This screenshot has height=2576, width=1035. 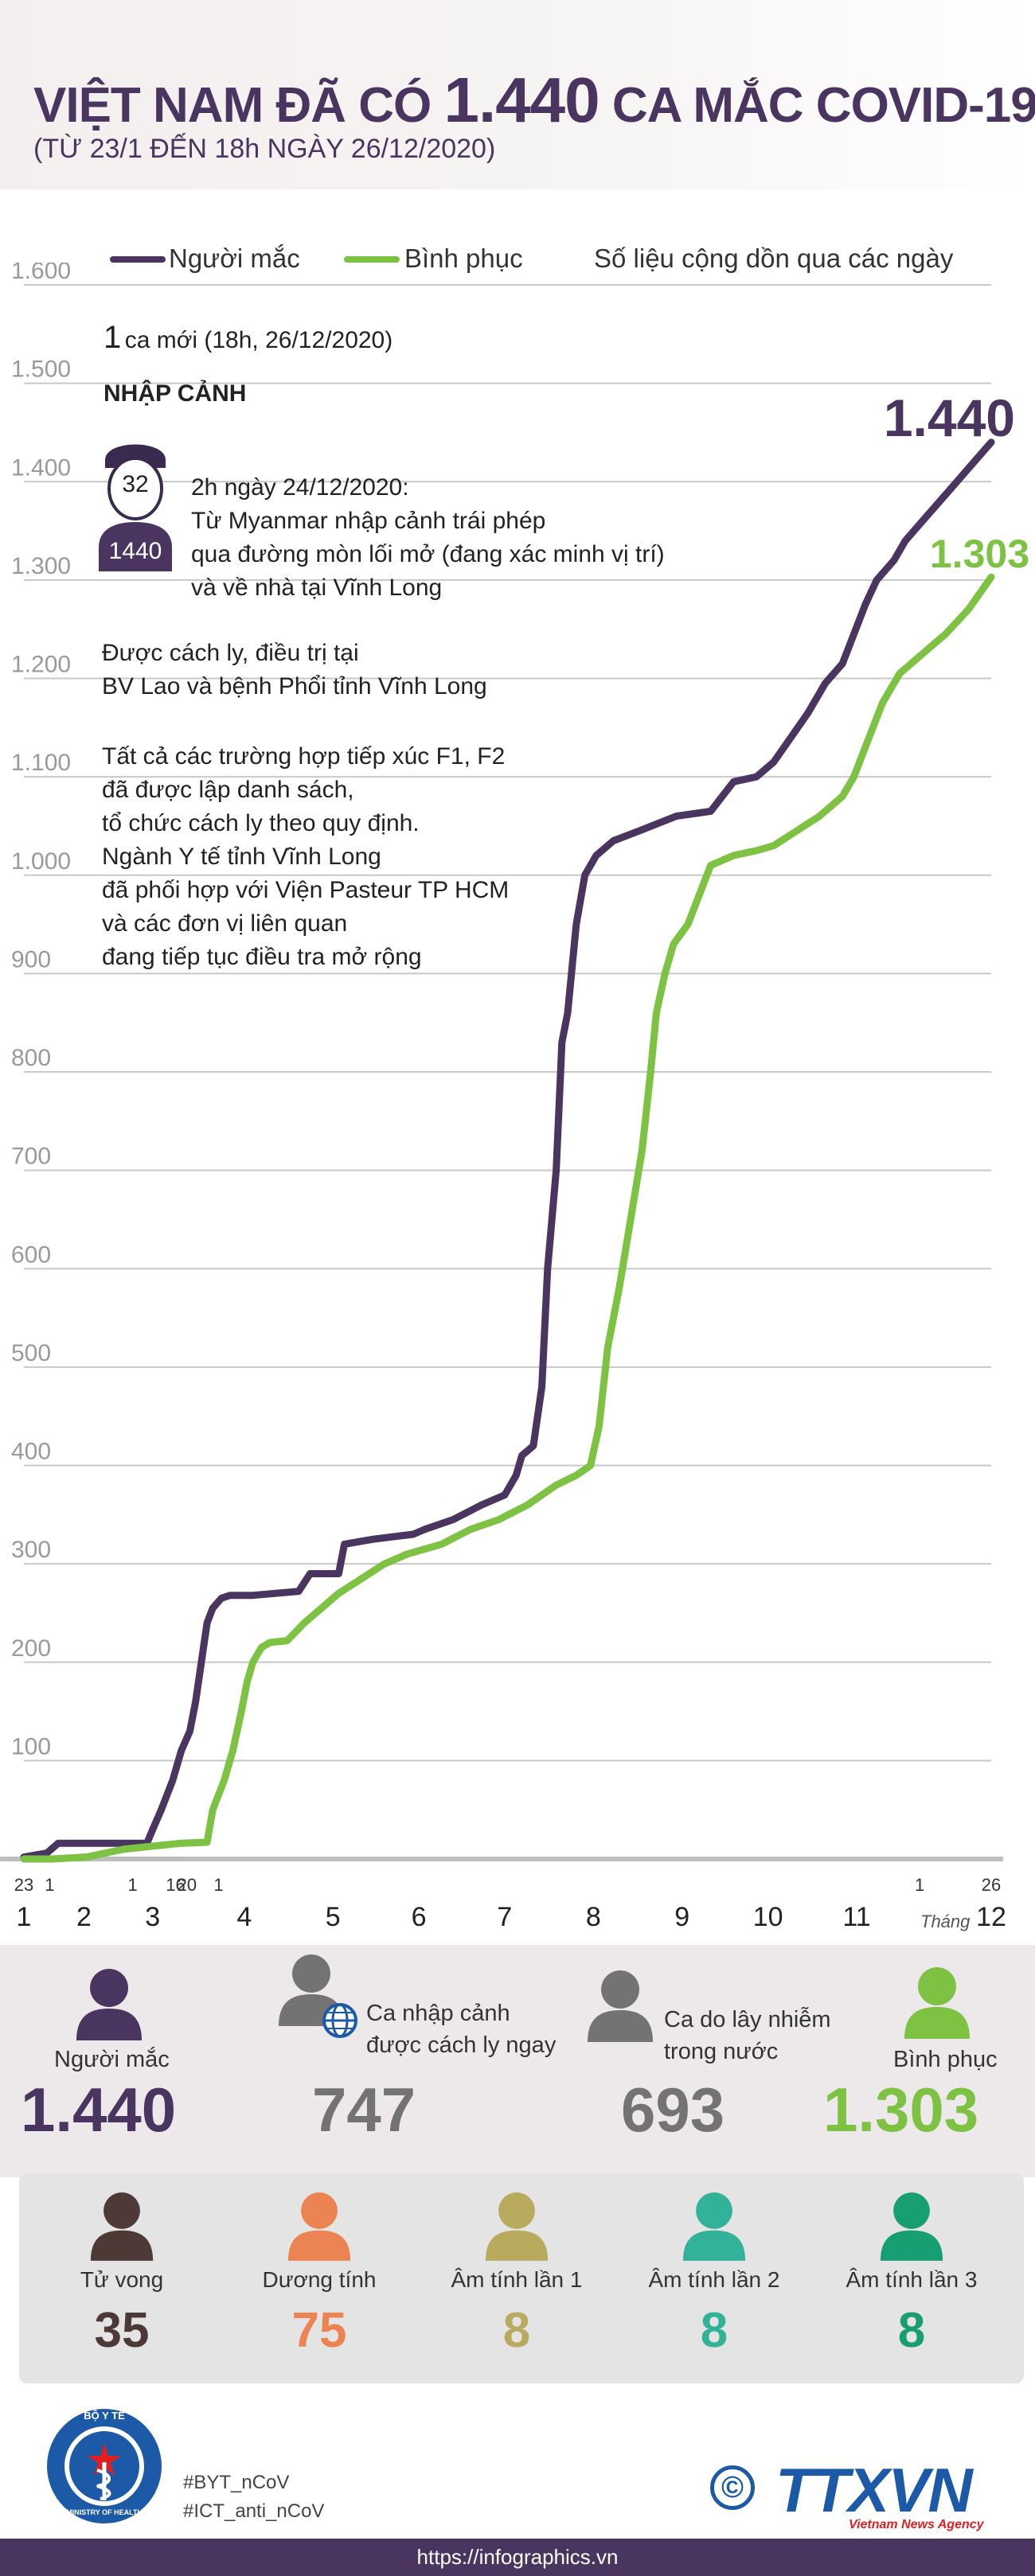 I want to click on contact-line: đã phối hợp với Viện Pasteur TP HCM, so click(x=306, y=890).